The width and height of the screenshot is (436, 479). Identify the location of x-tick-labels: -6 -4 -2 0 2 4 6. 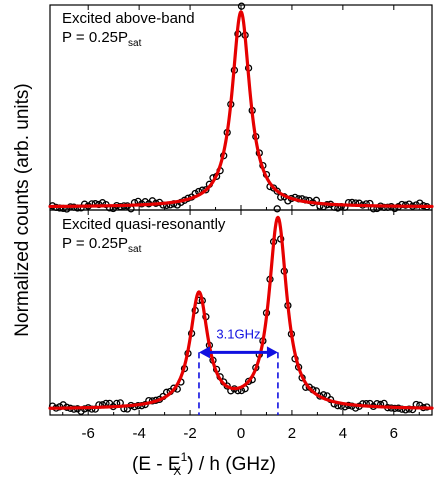
(240, 433).